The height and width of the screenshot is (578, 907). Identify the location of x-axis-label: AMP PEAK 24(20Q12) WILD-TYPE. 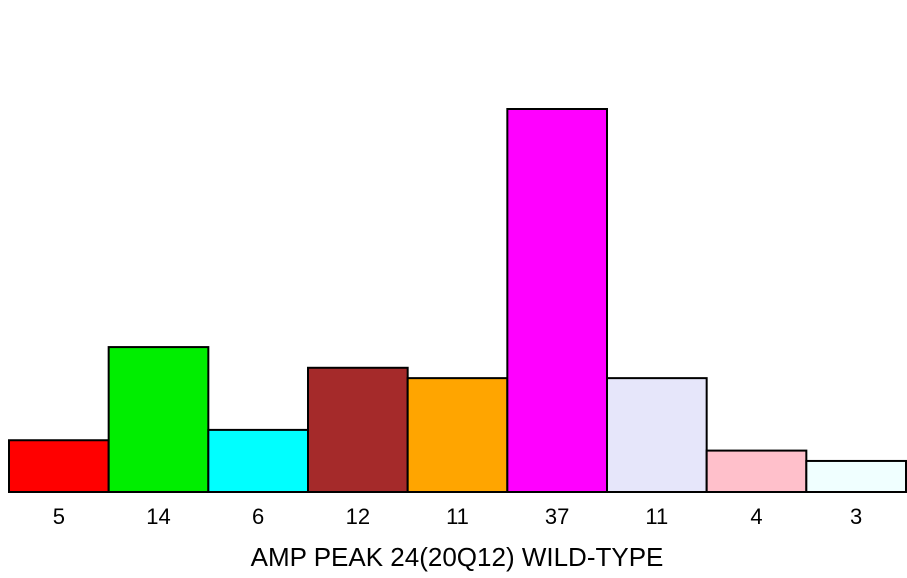
(457, 557).